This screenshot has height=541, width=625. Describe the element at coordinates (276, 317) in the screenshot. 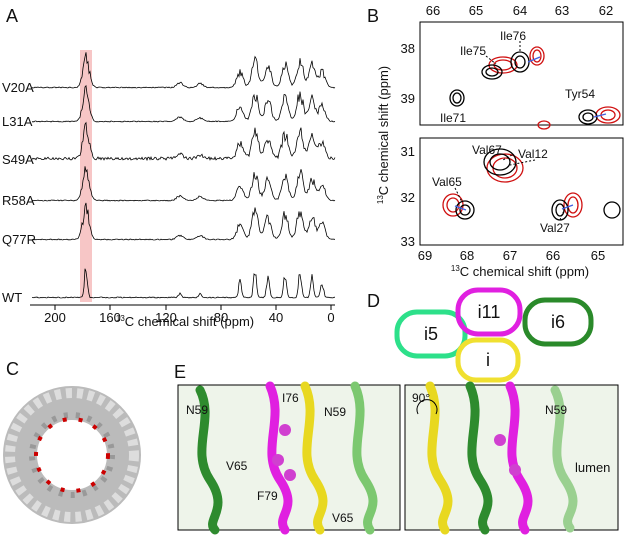

I see `tick-label: 40` at that location.